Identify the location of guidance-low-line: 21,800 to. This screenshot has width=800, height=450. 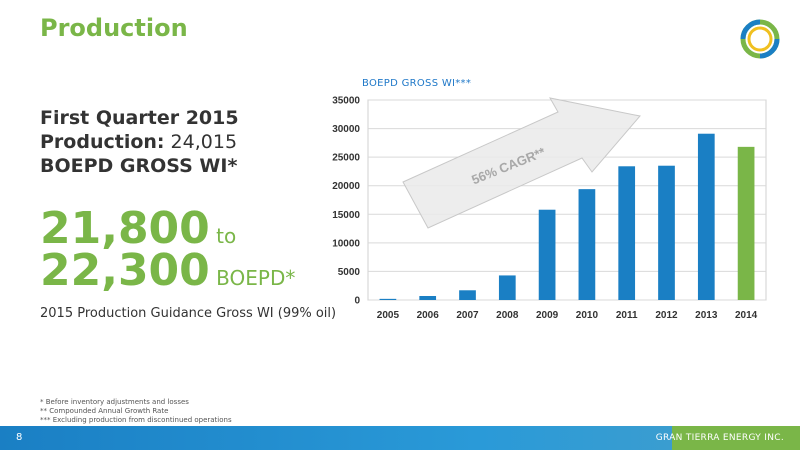
(138, 229).